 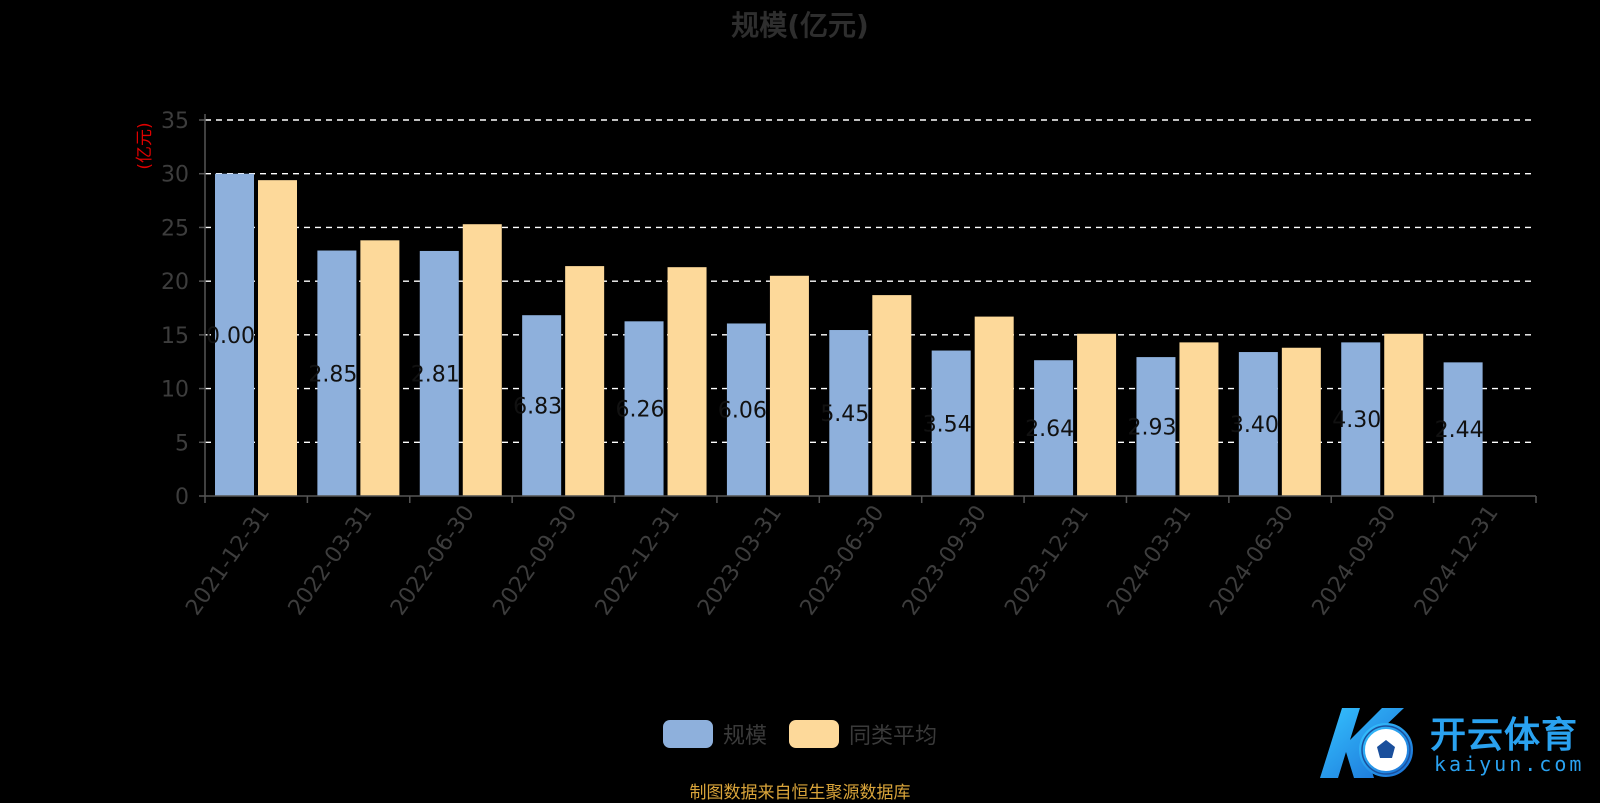 I want to click on kaiyun-logo-icon, so click(x=1366, y=743).